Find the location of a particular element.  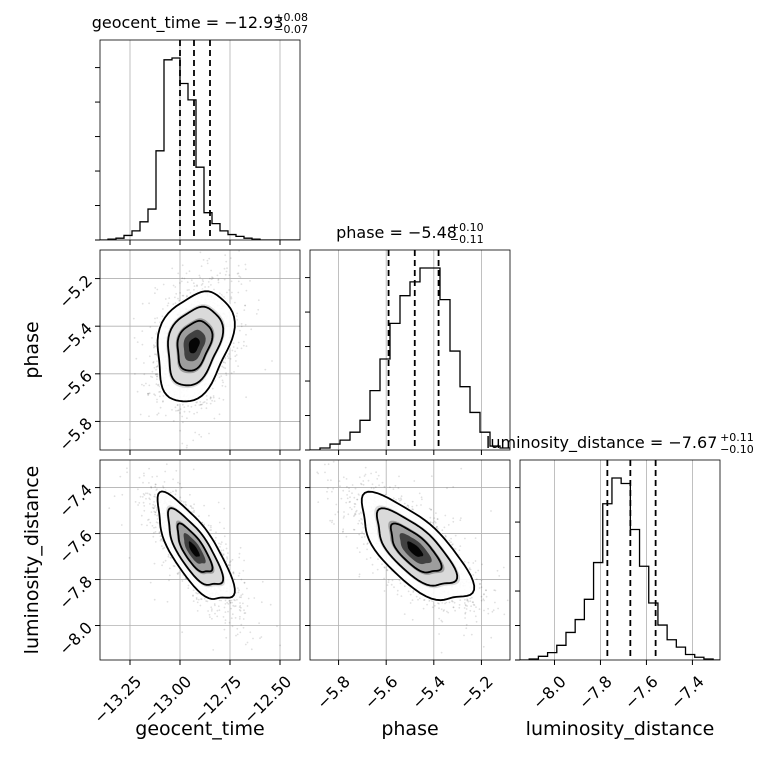

panel-title-phase: phase = −5.48+0.10−0.11 is located at coordinates (410, 233).